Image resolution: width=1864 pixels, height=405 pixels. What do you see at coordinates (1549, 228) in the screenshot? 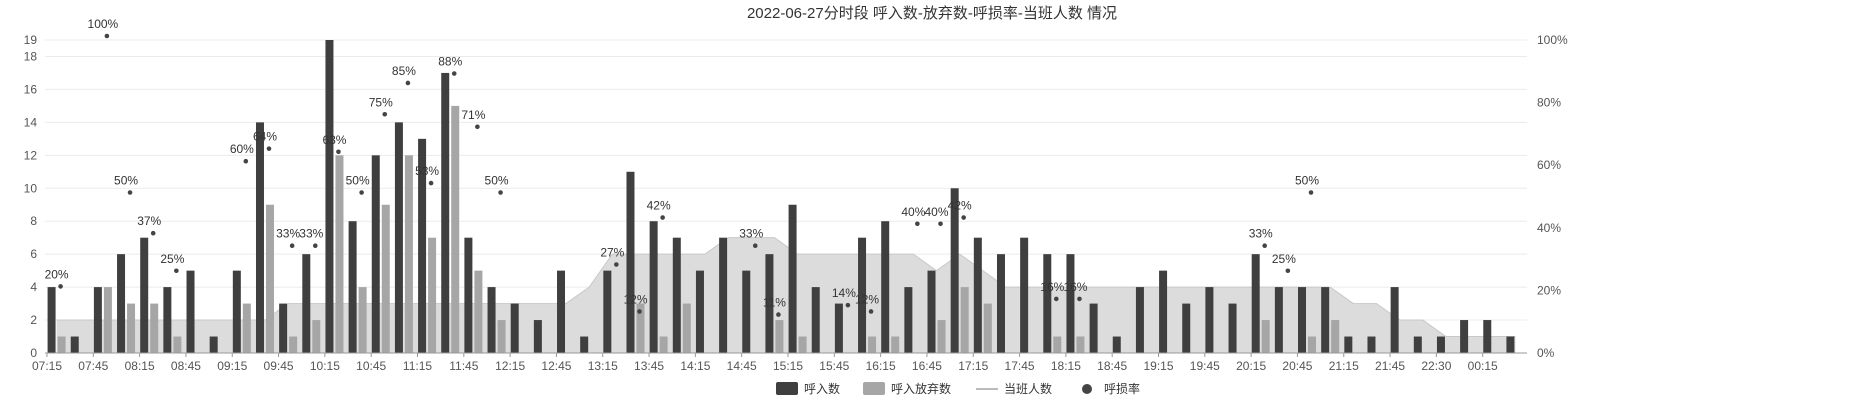
I see `y-right-tick-label: 40%` at bounding box center [1549, 228].